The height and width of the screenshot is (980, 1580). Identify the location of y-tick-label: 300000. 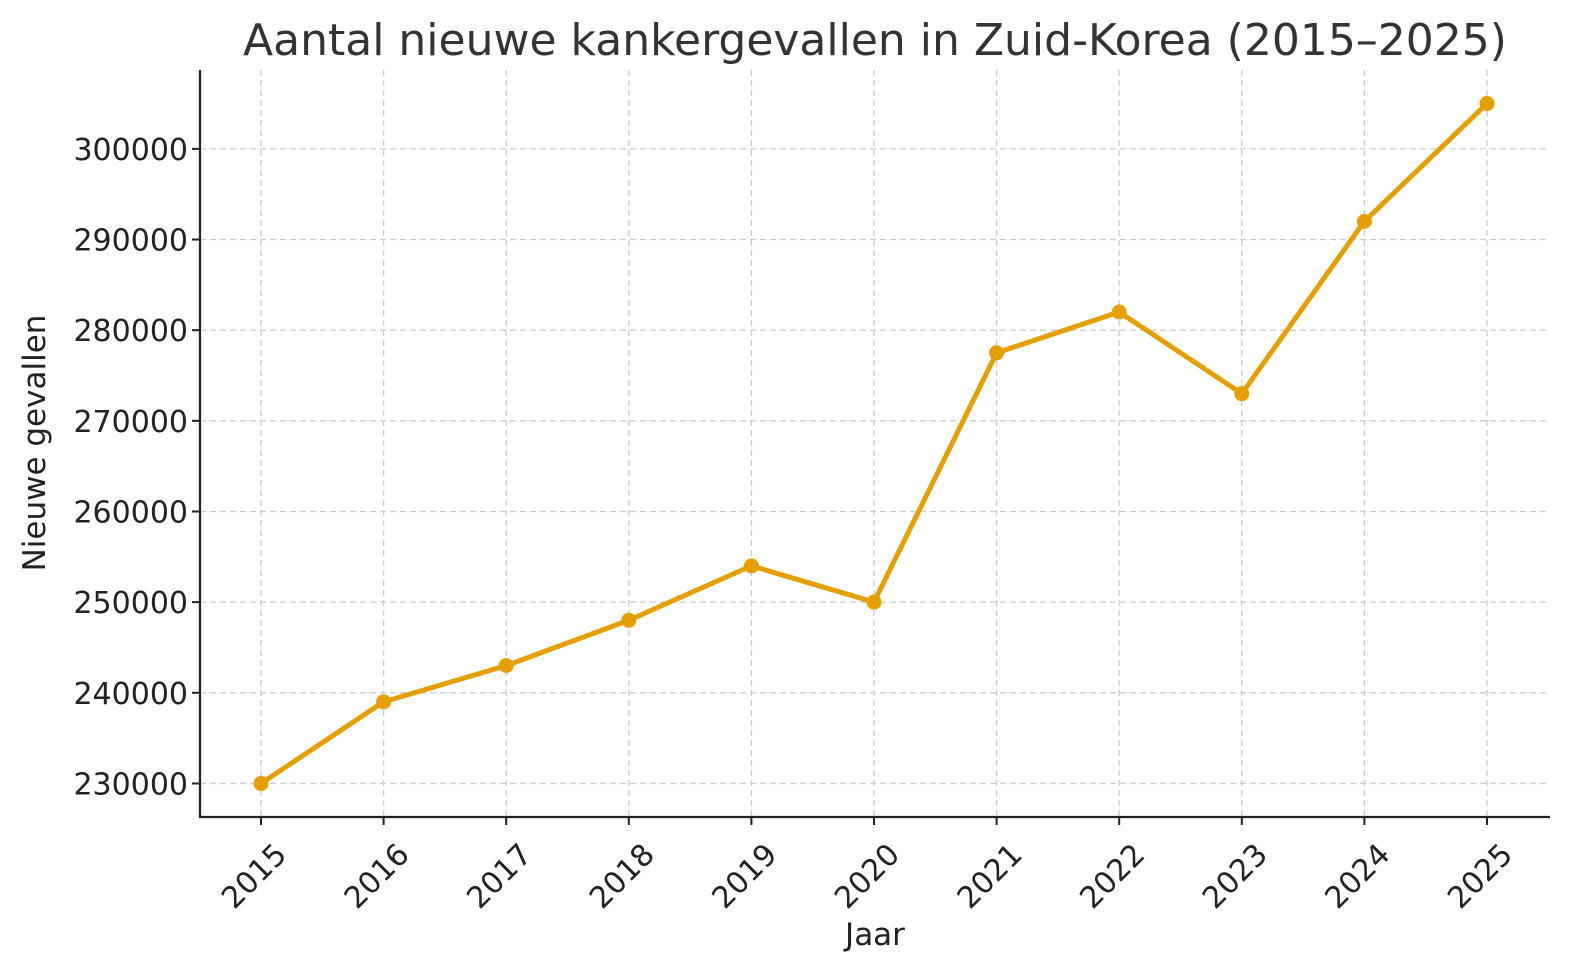
(130, 150).